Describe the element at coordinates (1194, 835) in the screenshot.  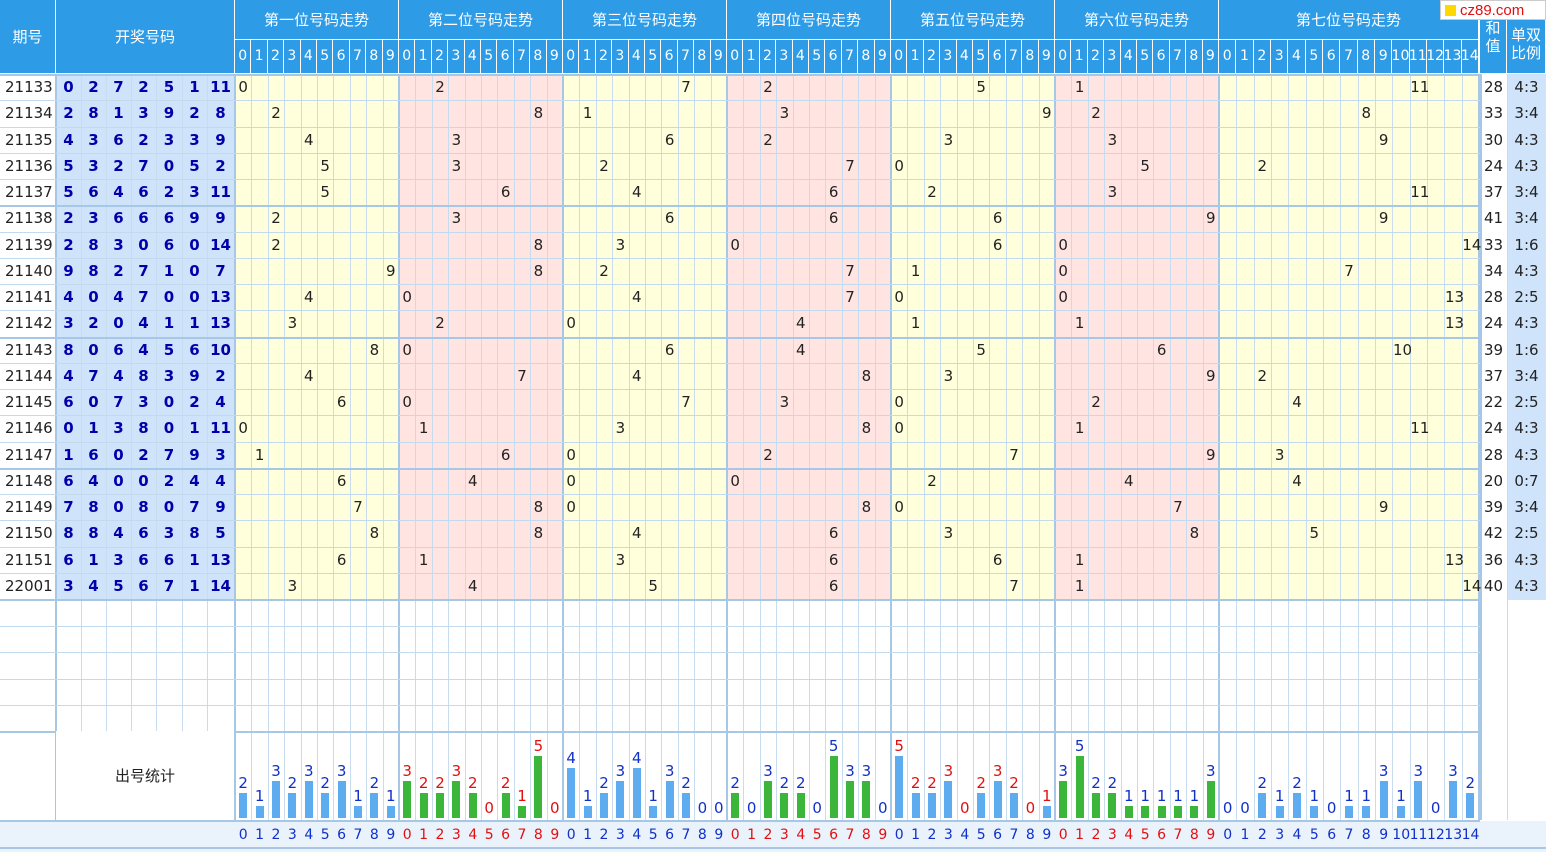
I see `footer-digit: 8` at that location.